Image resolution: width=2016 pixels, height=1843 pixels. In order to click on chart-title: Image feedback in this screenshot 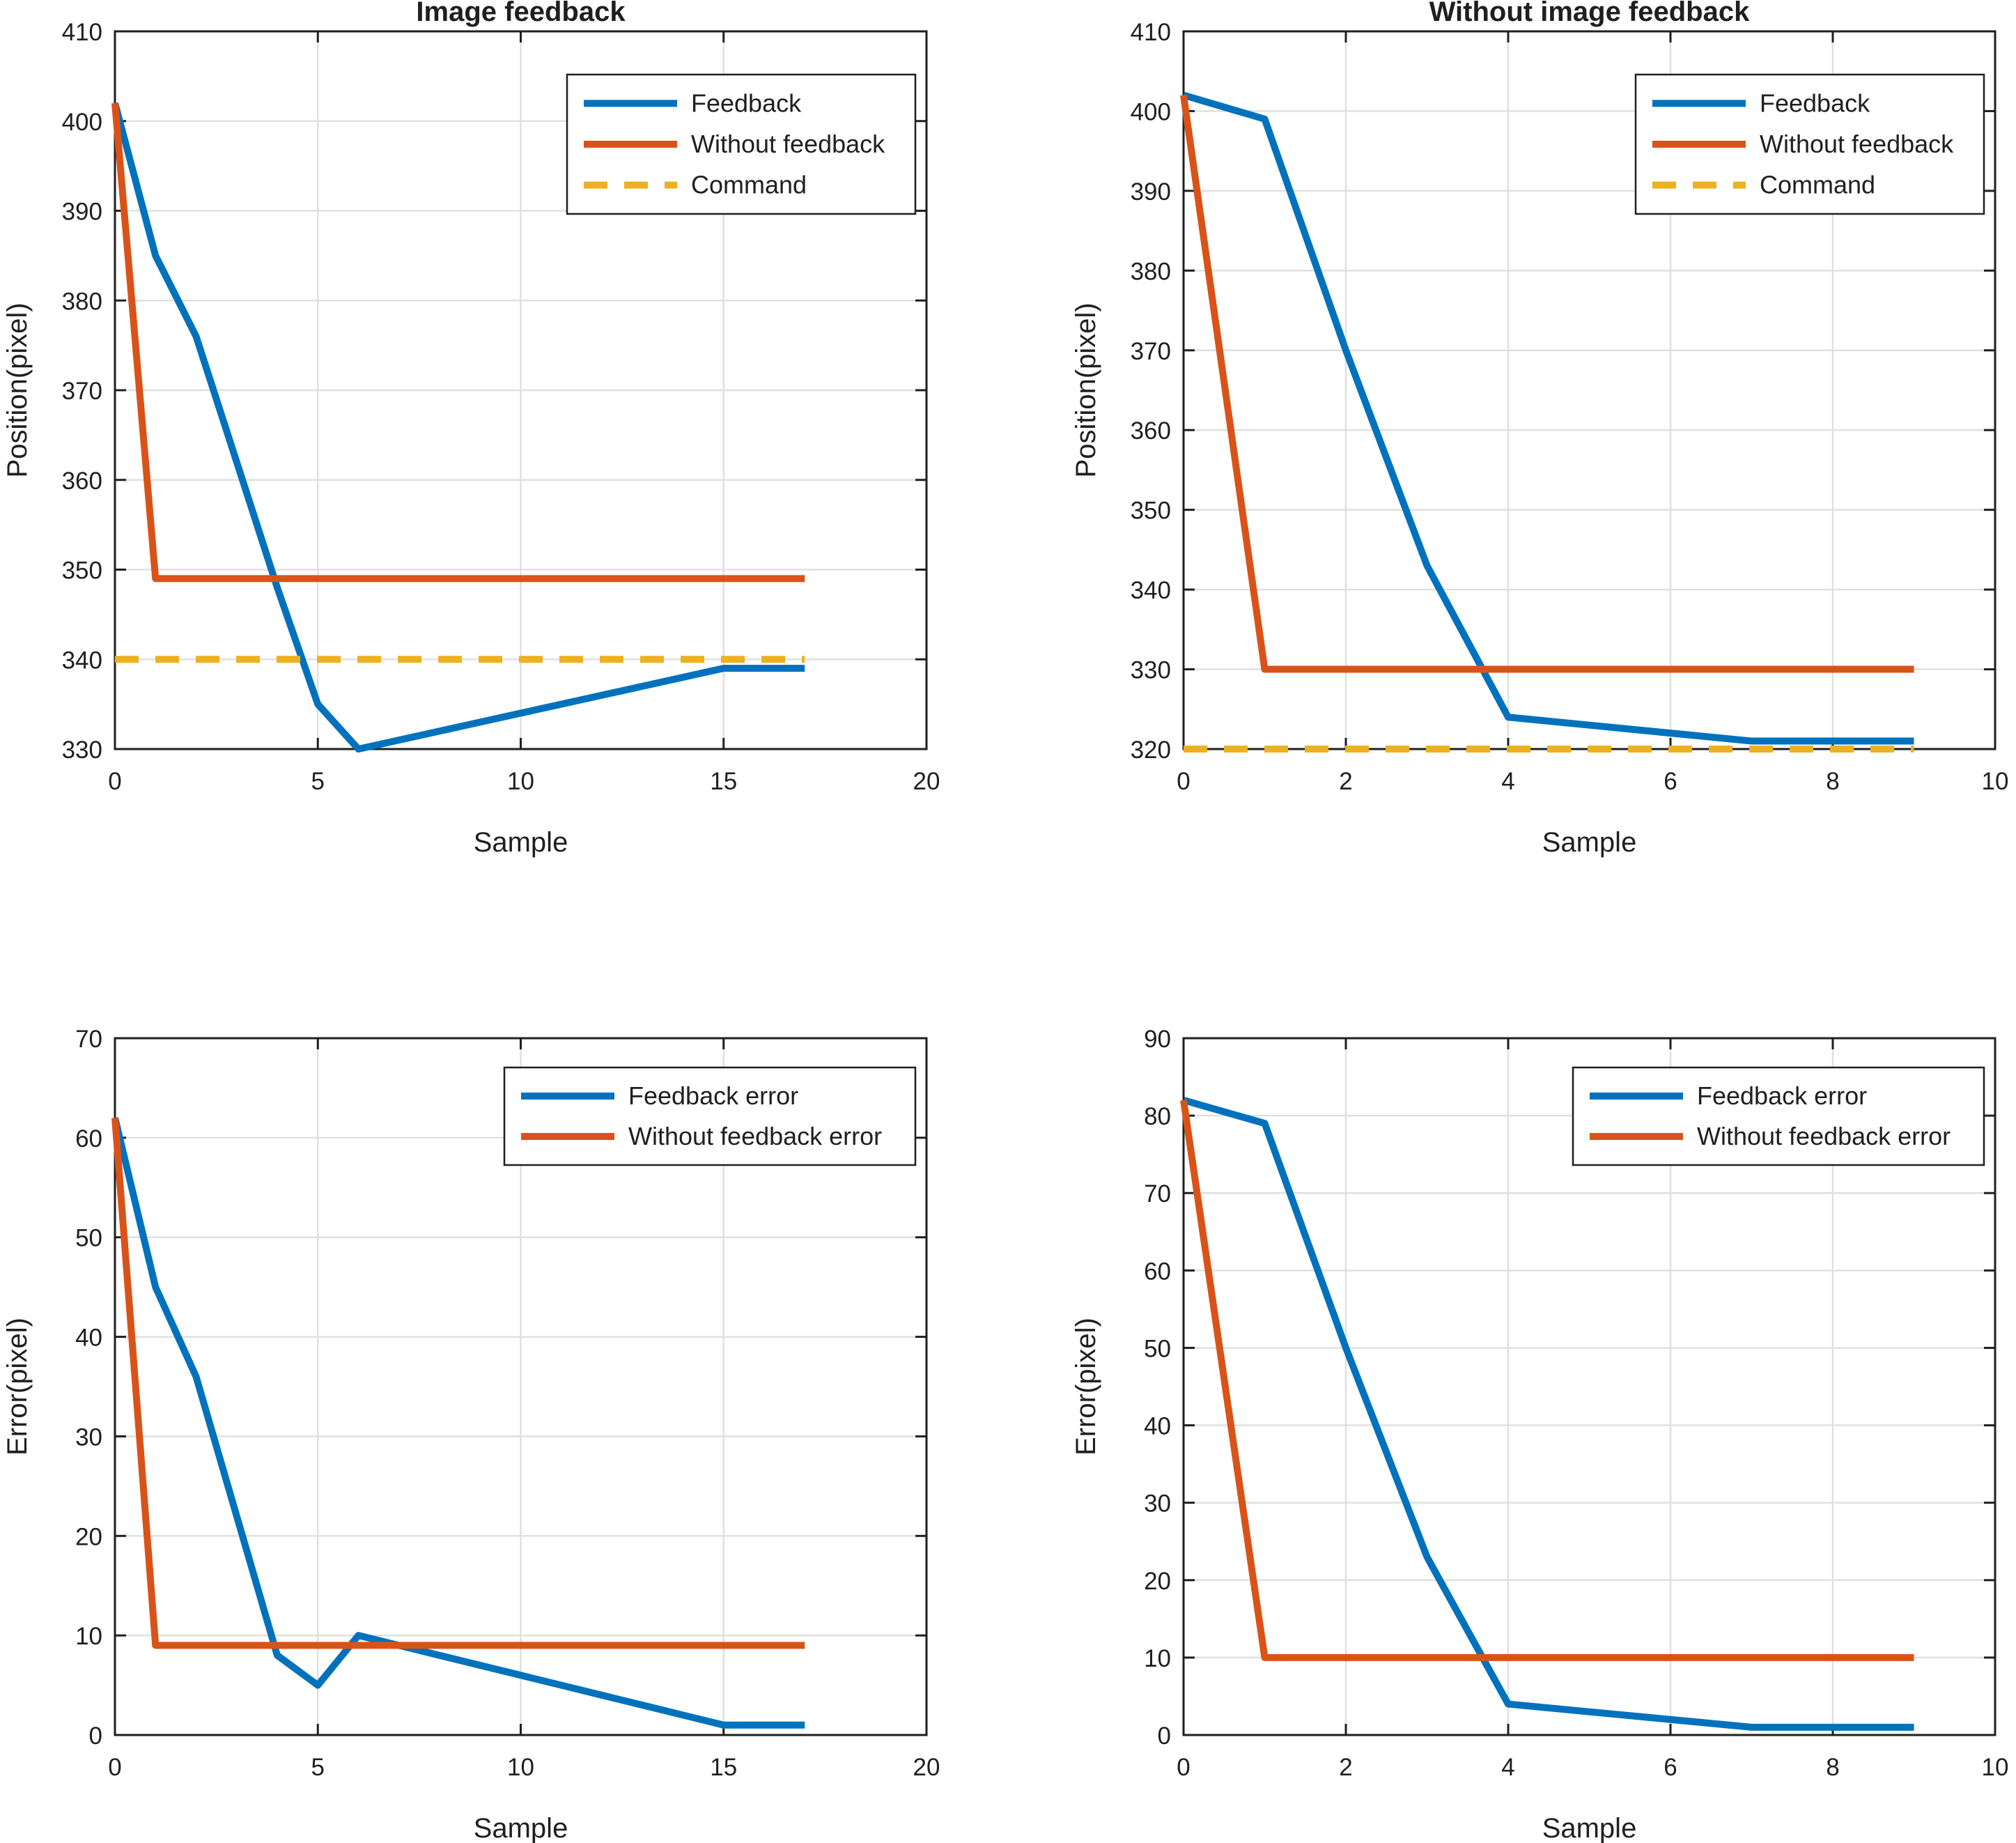, I will do `click(521, 13)`.